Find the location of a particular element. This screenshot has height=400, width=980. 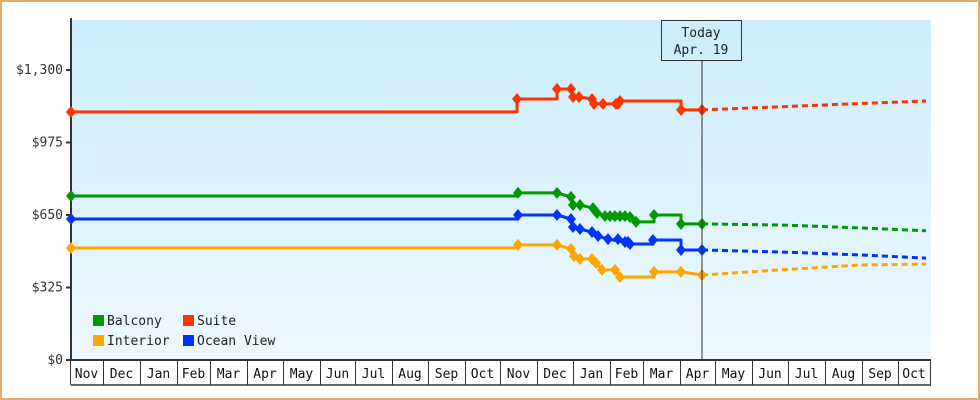

today-box is located at coordinates (701, 40).